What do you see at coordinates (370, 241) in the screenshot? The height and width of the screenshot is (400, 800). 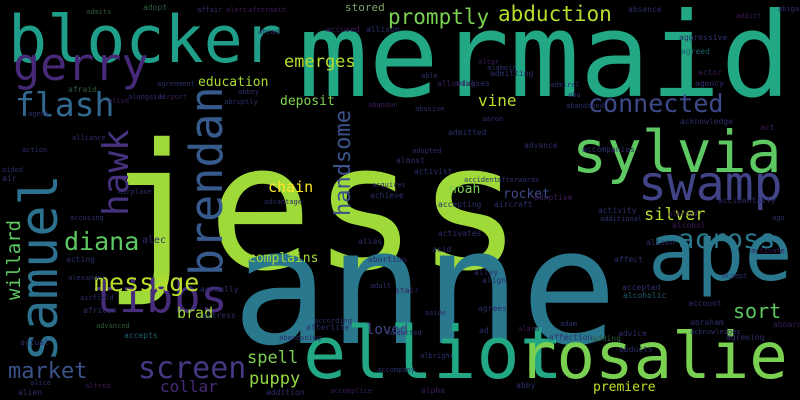 I see `word: alias` at bounding box center [370, 241].